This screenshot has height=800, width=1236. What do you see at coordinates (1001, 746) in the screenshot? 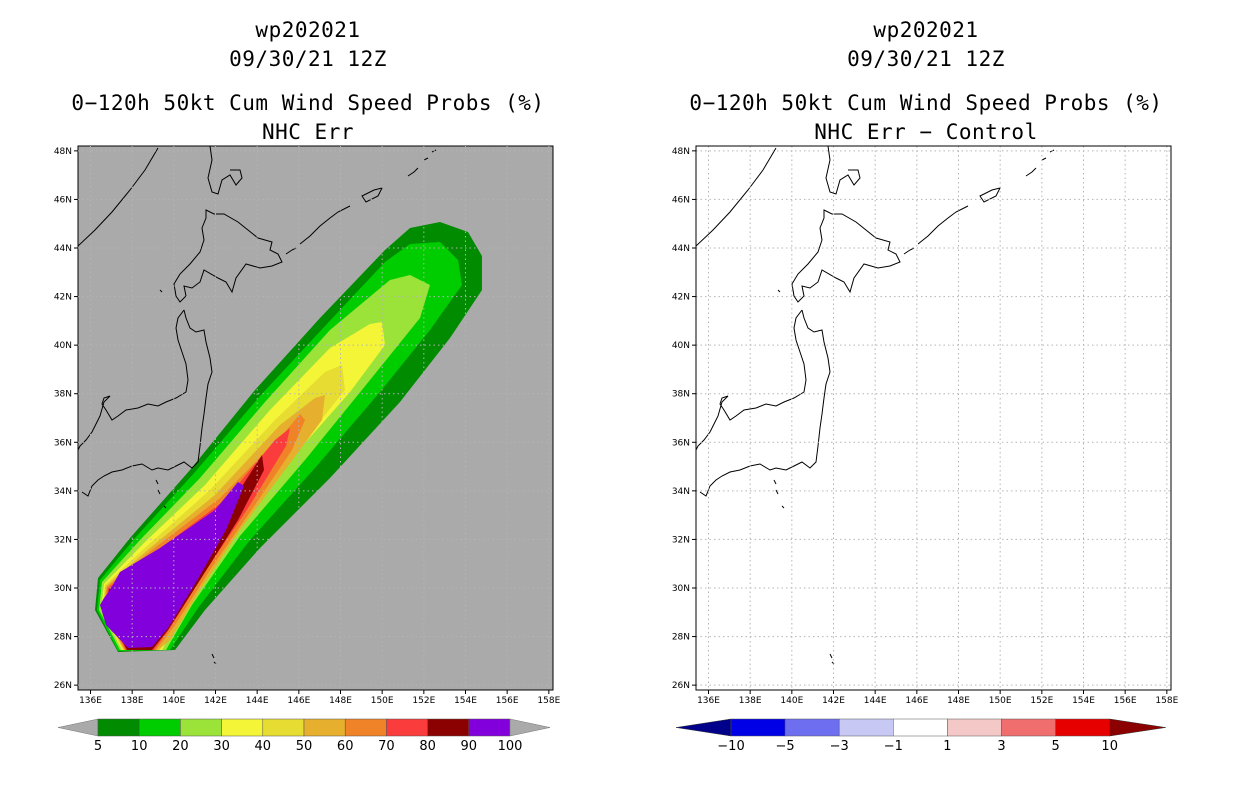
I see `colorbar-label: 3` at bounding box center [1001, 746].